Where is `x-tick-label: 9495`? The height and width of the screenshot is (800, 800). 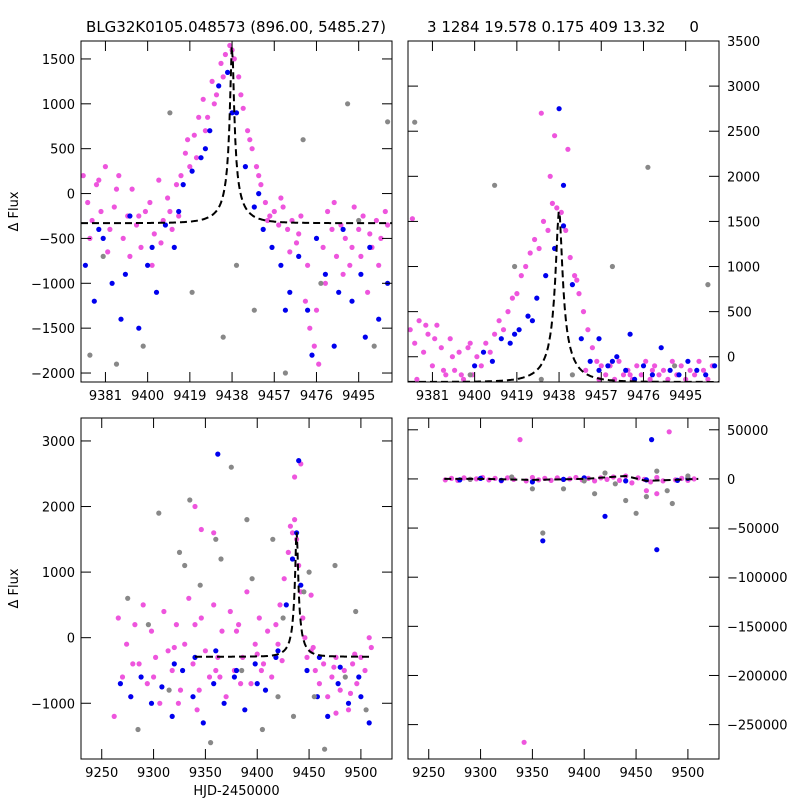
x-tick-label: 9495 is located at coordinates (358, 396).